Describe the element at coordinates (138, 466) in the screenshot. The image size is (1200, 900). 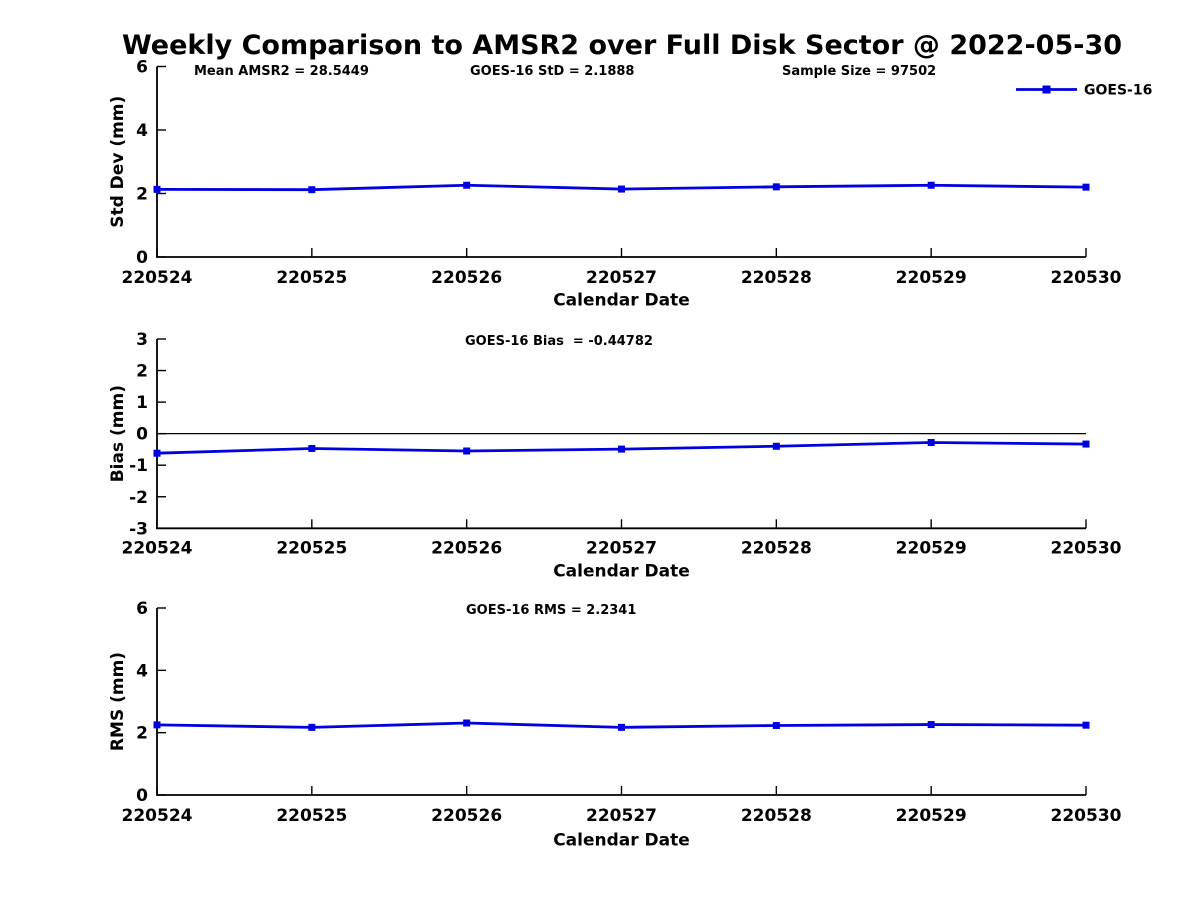
I see `y-tick-label: -1` at that location.